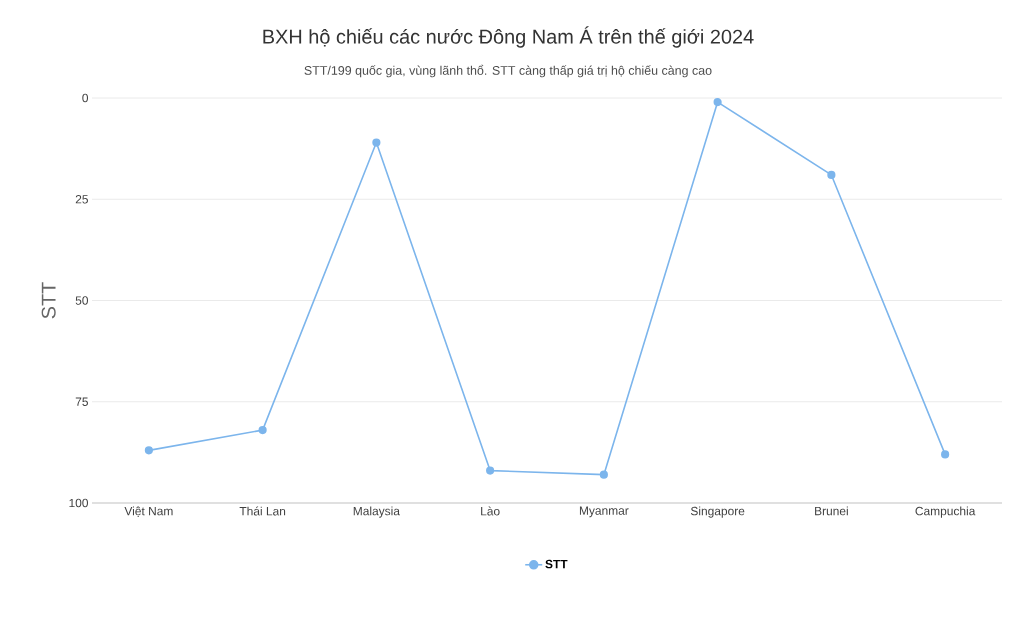  Describe the element at coordinates (82, 300) in the screenshot. I see `y-tick-label: 50` at that location.